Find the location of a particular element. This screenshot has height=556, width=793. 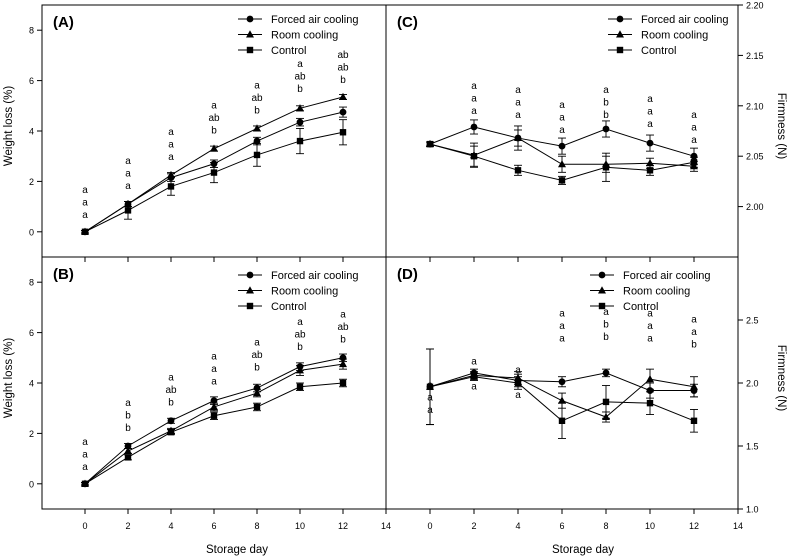

significance-letter-c-10-1: a is located at coordinates (650, 111).